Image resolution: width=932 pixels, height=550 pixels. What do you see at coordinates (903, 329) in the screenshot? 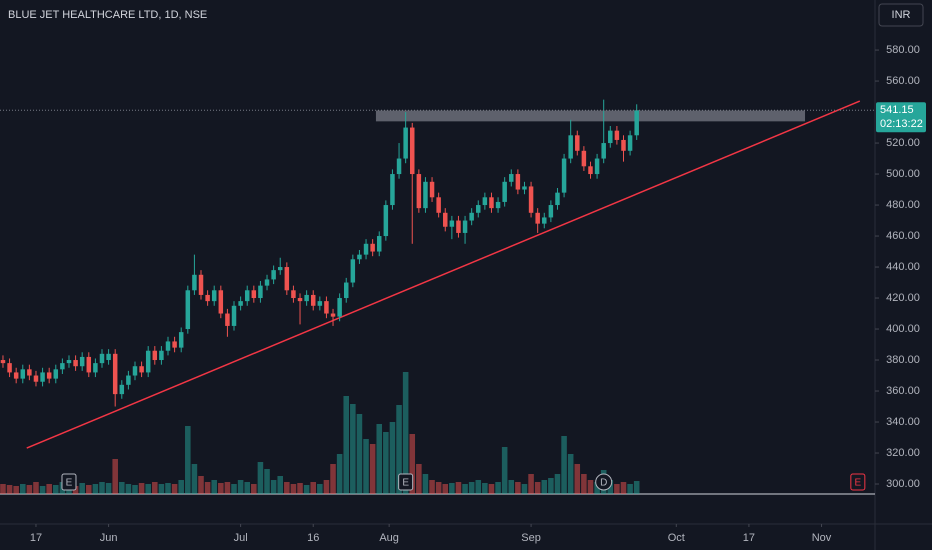
I see `y-tick-label: 400.00` at bounding box center [903, 329].